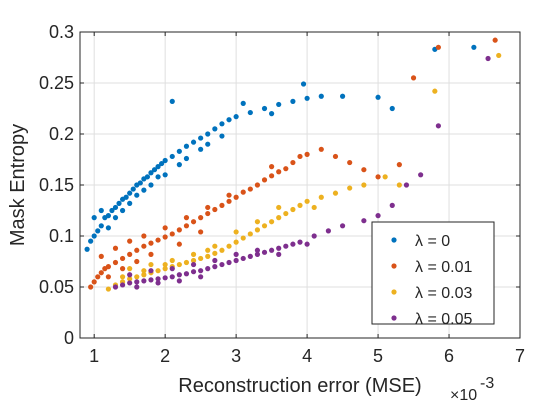  Describe the element at coordinates (443, 267) in the screenshot. I see `legend-label: λ = 0.01` at that location.